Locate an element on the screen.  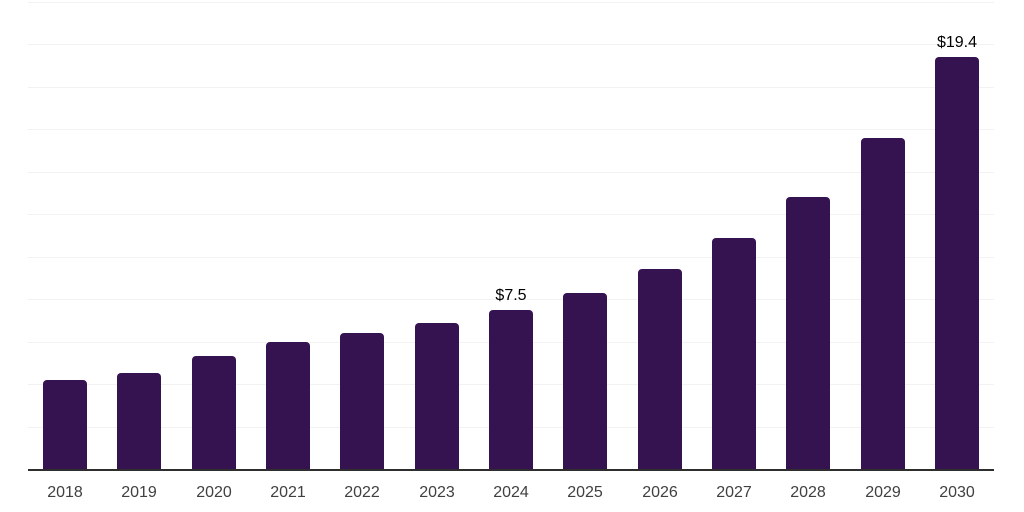
bar-2028 is located at coordinates (808, 333).